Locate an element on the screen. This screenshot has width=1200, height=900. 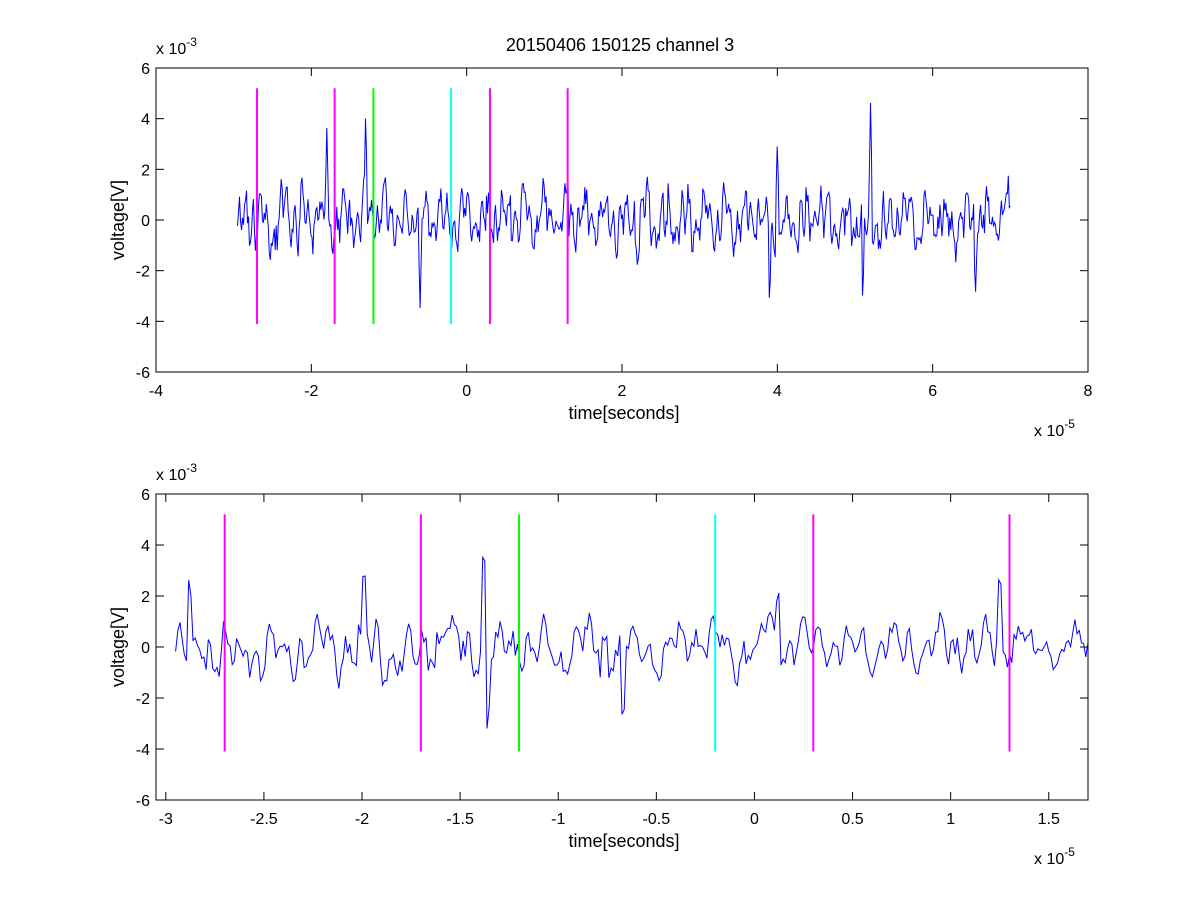
x-tick-label: 8 is located at coordinates (1088, 391).